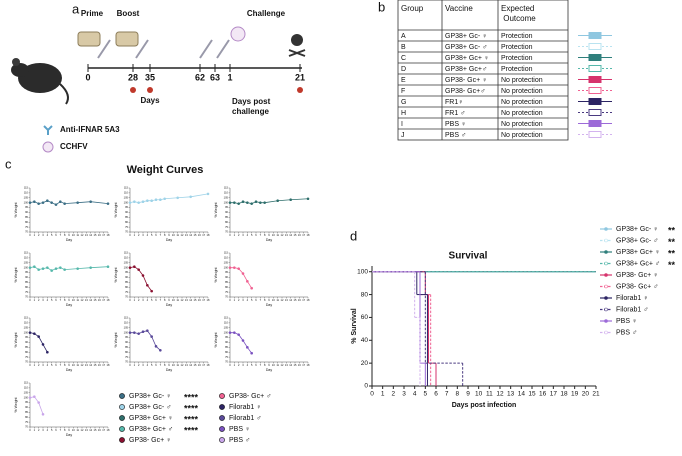 The height and width of the screenshot is (456, 682). Describe the element at coordinates (300, 77) in the screenshot. I see `timeline-label: 21` at that location.